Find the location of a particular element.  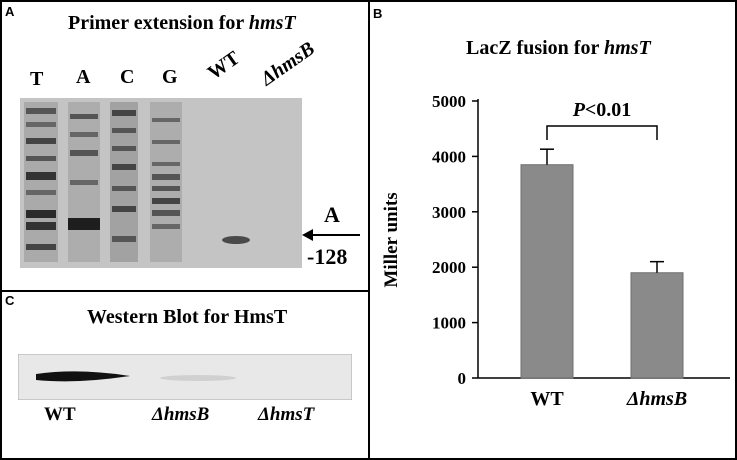

lane-label-a: A is located at coordinates (83, 77).